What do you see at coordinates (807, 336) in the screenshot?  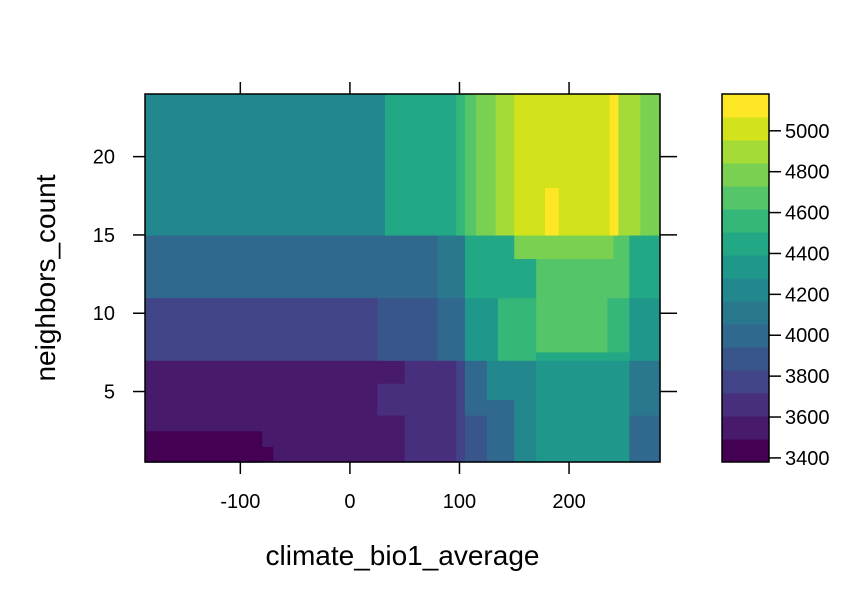 I see `colorbar-tick-label: 4000` at bounding box center [807, 336].